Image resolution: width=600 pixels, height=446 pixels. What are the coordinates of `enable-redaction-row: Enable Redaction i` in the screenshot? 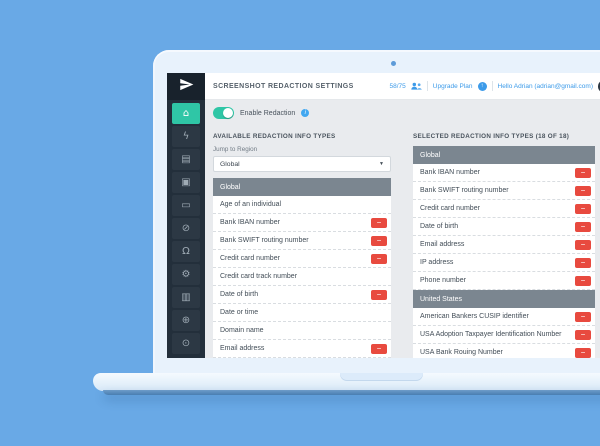 It's located at (261, 113).